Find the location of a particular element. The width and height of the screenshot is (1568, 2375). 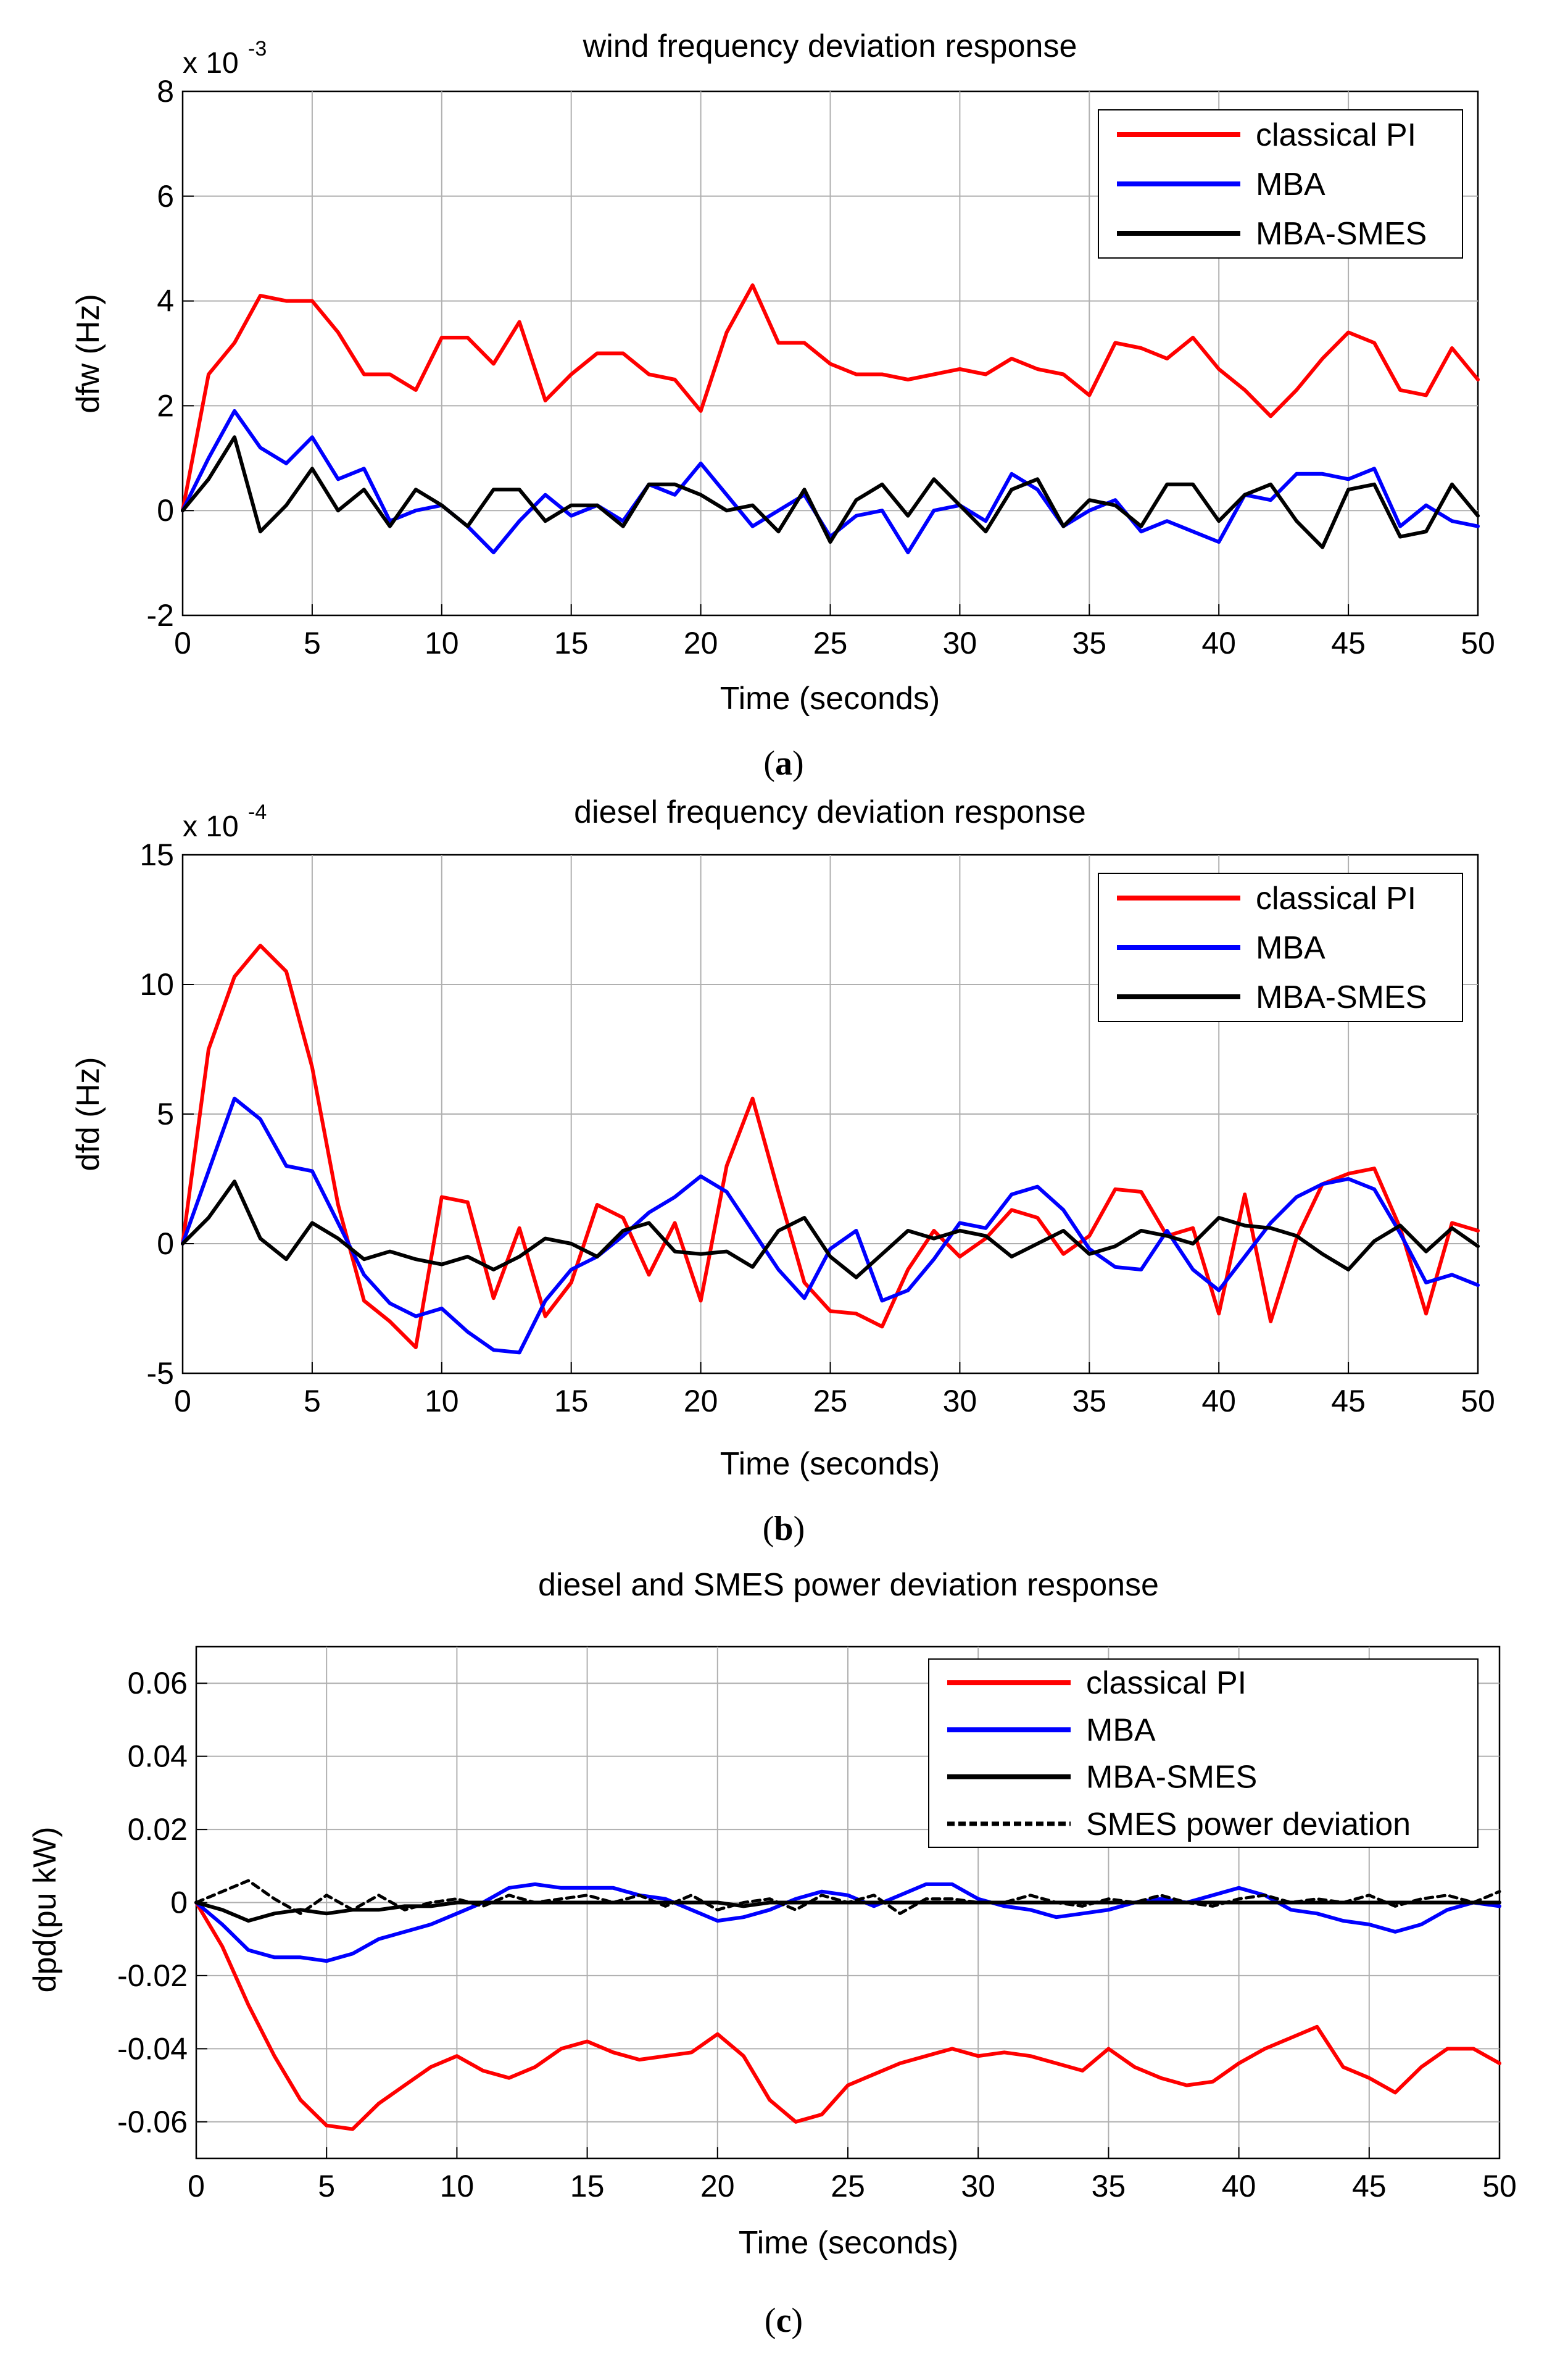

panel-a-xtick-label-0: 0 is located at coordinates (182, 643).